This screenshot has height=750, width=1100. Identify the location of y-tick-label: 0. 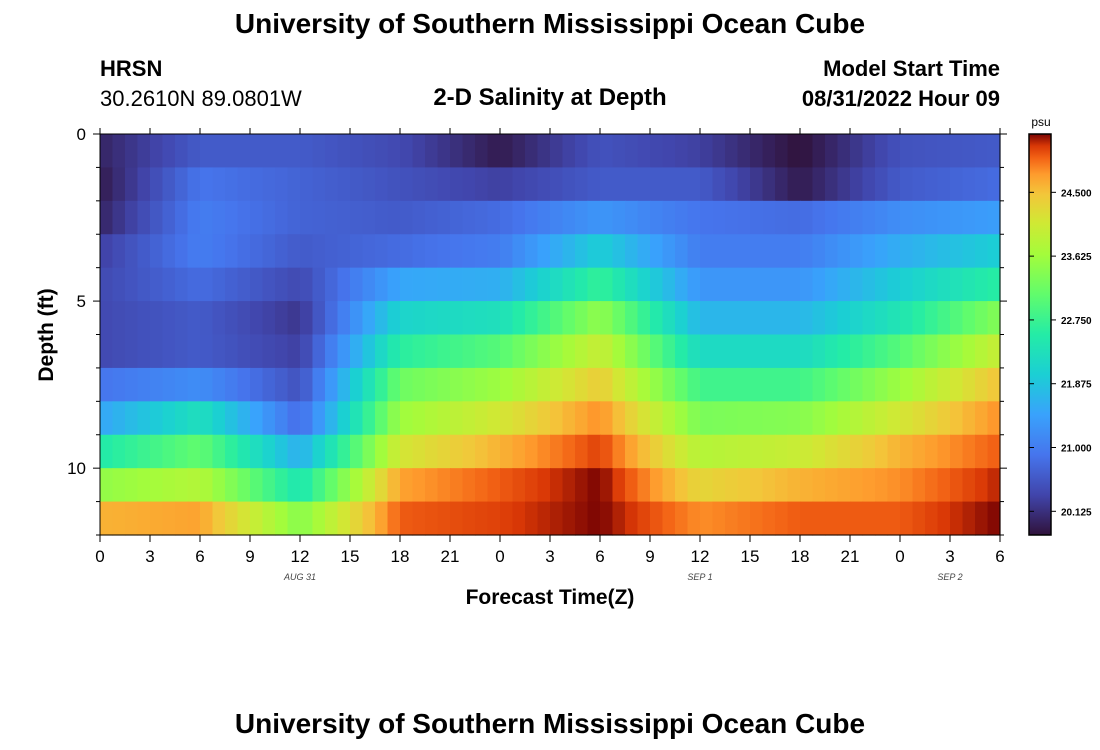
(81, 134).